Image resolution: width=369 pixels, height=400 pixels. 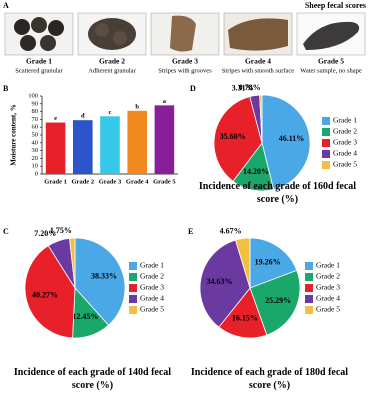 I want to click on significance-letter: a, so click(x=165, y=101).